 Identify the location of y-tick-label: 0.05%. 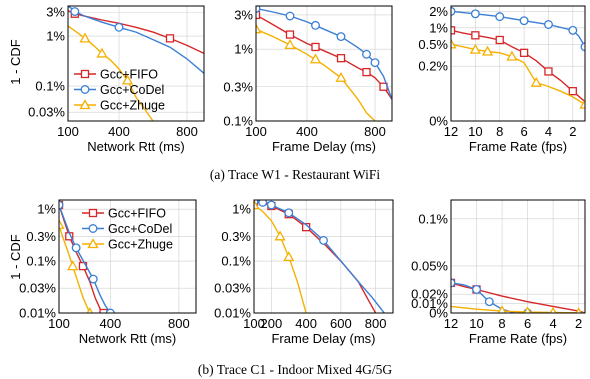
(429, 265).